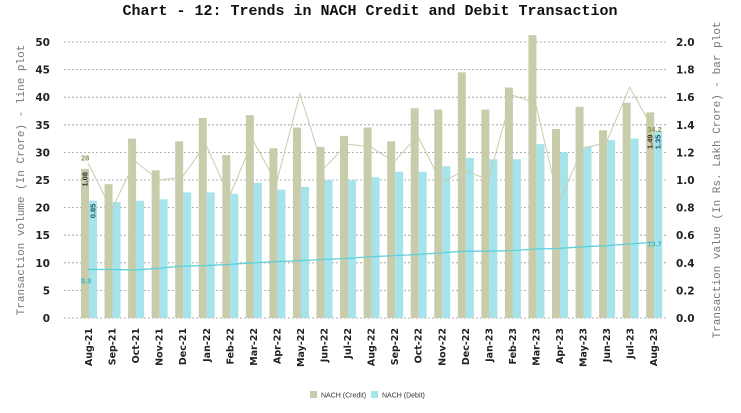 The image size is (741, 413). Describe the element at coordinates (207, 345) in the screenshot. I see `x-tick-label: Jan-22` at that location.